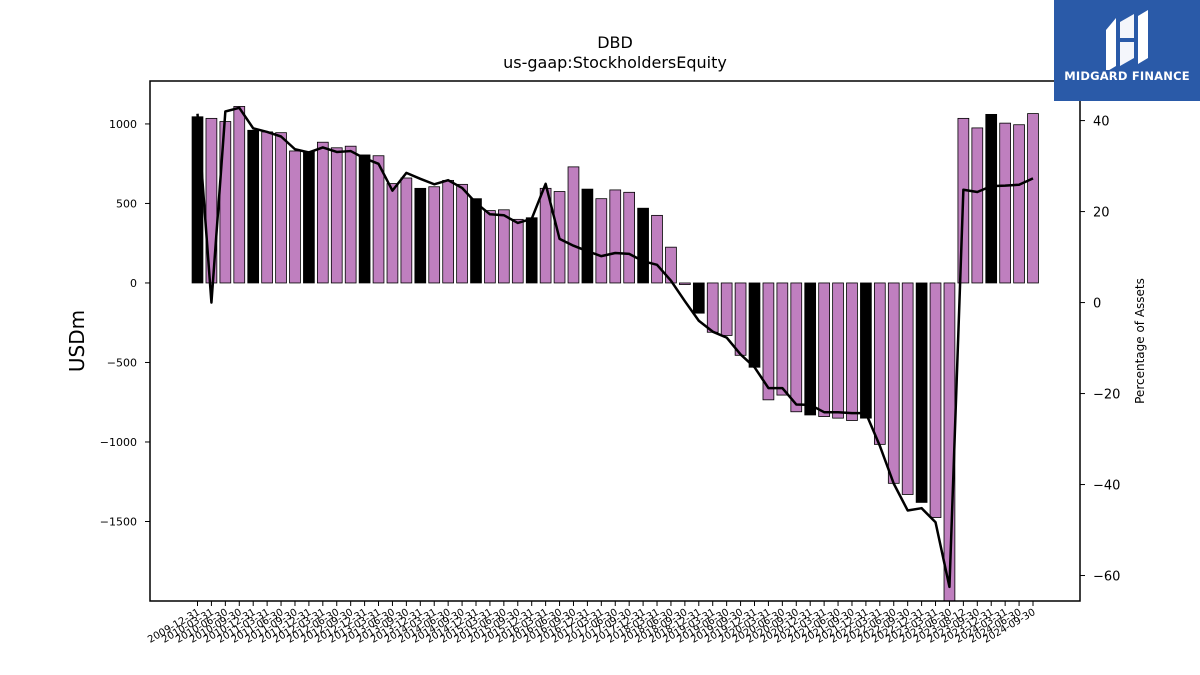 The width and height of the screenshot is (1200, 675). I want to click on y-tick-label: −1000, so click(118, 442).